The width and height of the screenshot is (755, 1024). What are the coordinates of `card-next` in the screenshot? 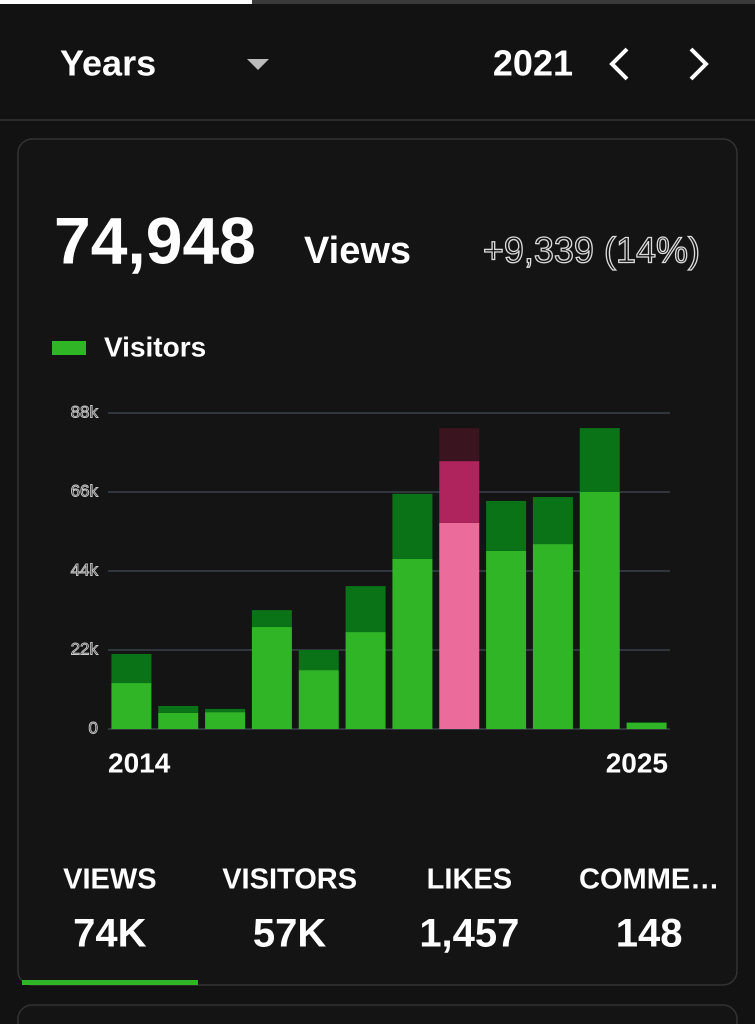 It's located at (377, 1014).